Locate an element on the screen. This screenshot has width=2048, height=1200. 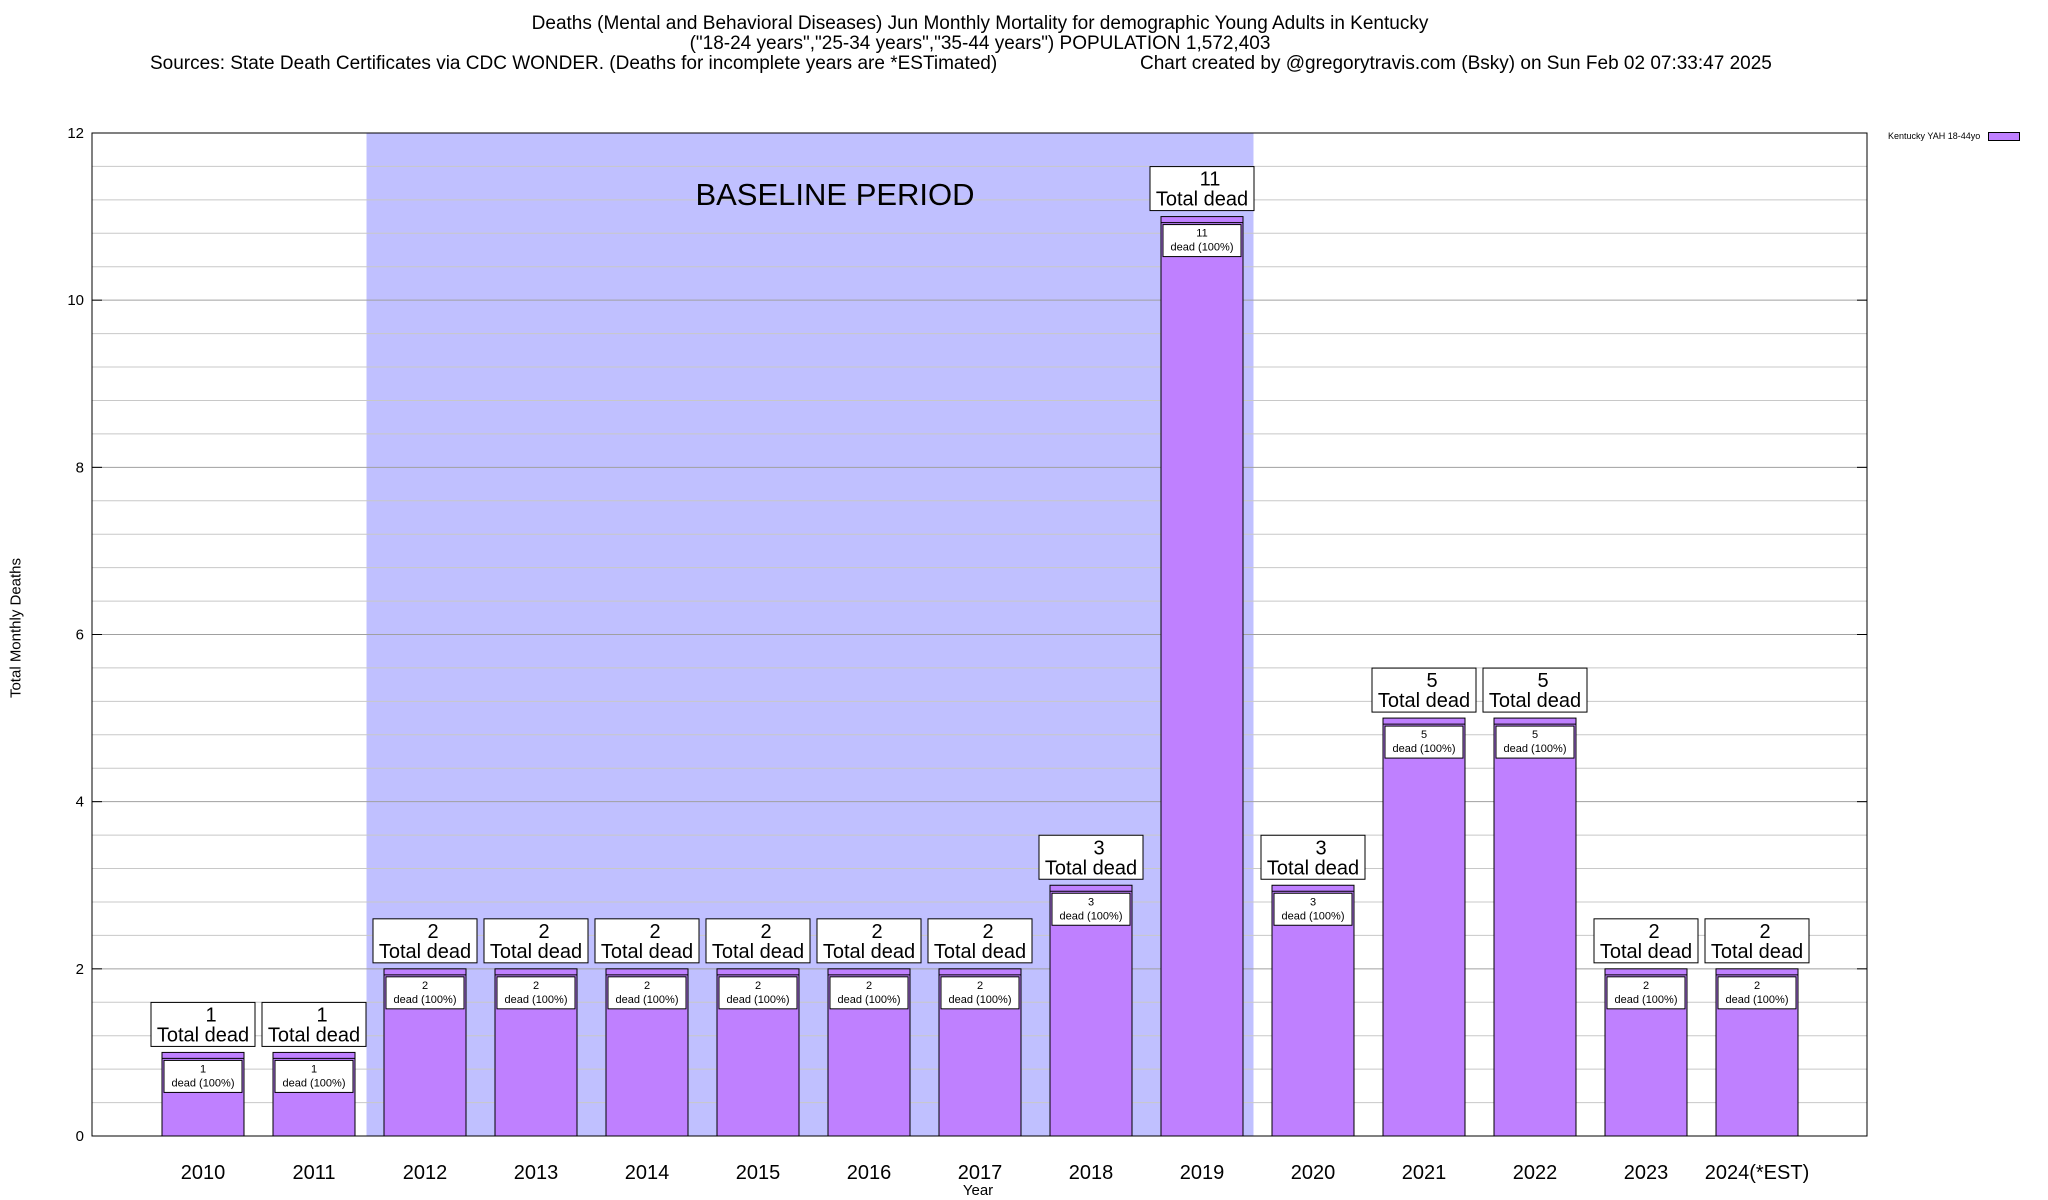
x-tick-label: 2016 is located at coordinates (869, 1173).